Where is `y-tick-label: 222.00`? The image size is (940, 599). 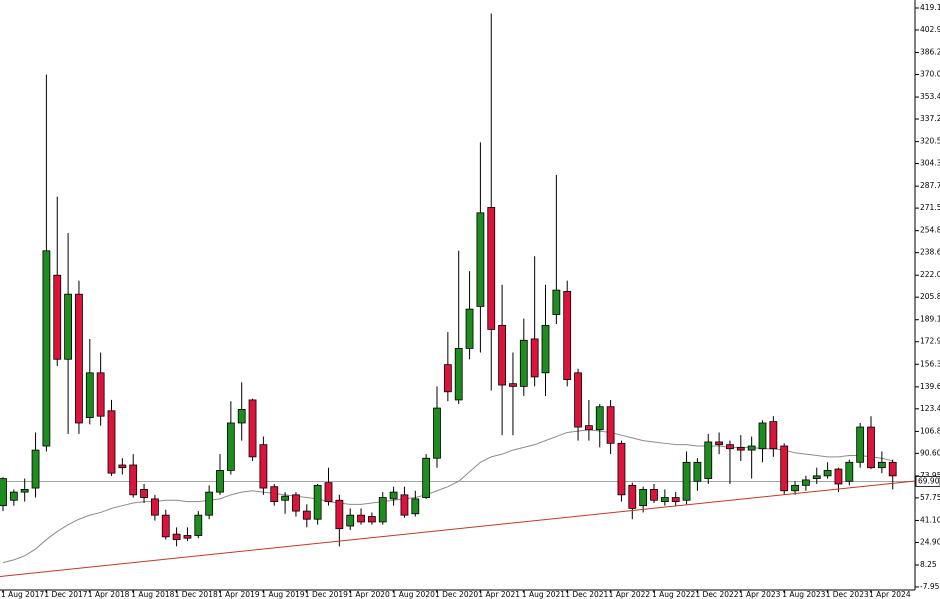 y-tick-label: 222.00 is located at coordinates (930, 274).